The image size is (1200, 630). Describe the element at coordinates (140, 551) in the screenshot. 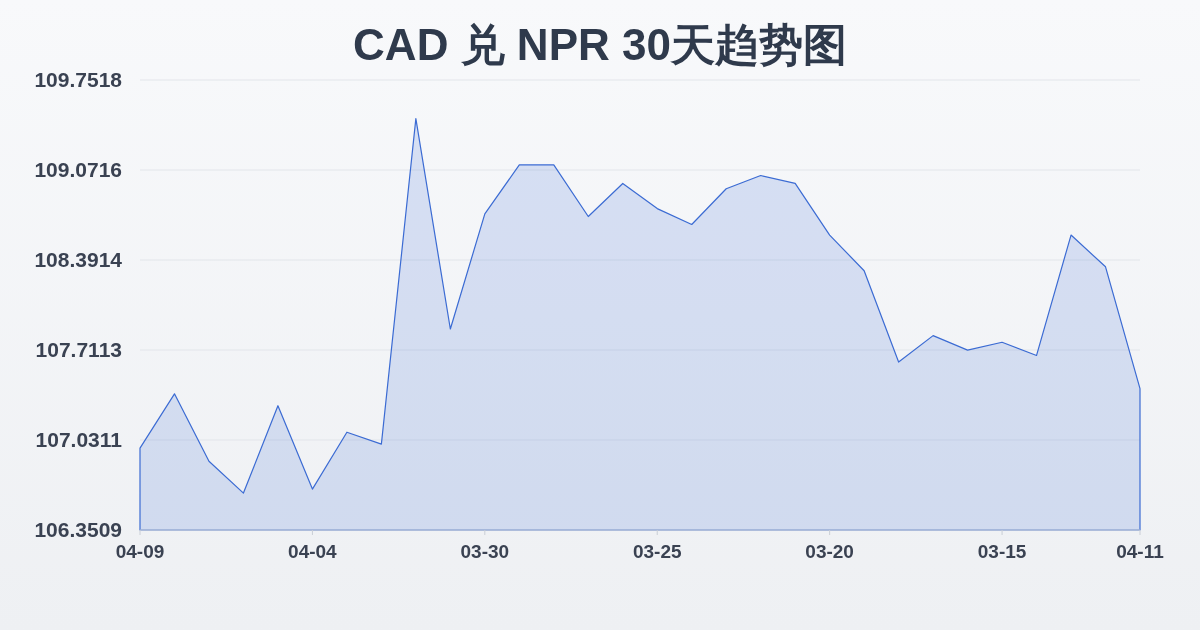

I see `x-tick-label: 04-09` at that location.